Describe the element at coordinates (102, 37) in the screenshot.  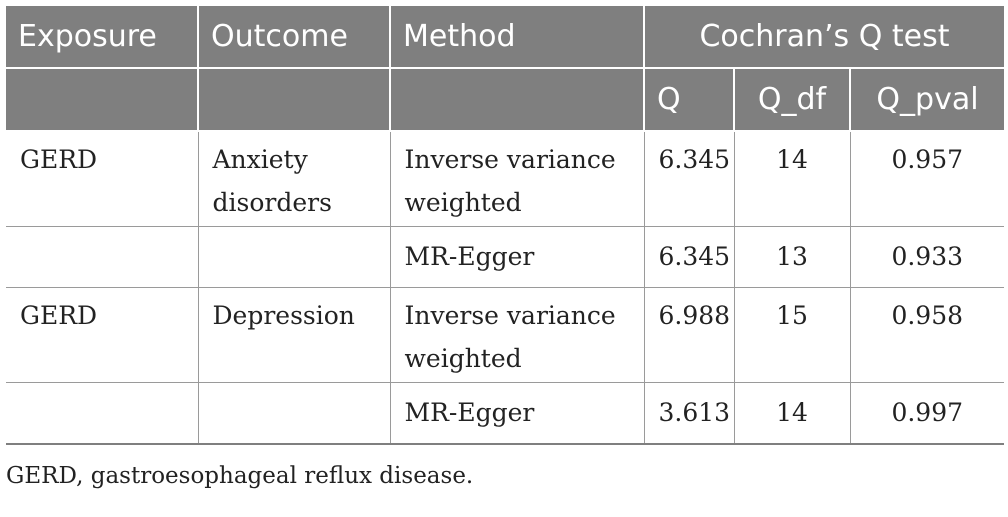
I see `header-exposure: Exposure` at that location.